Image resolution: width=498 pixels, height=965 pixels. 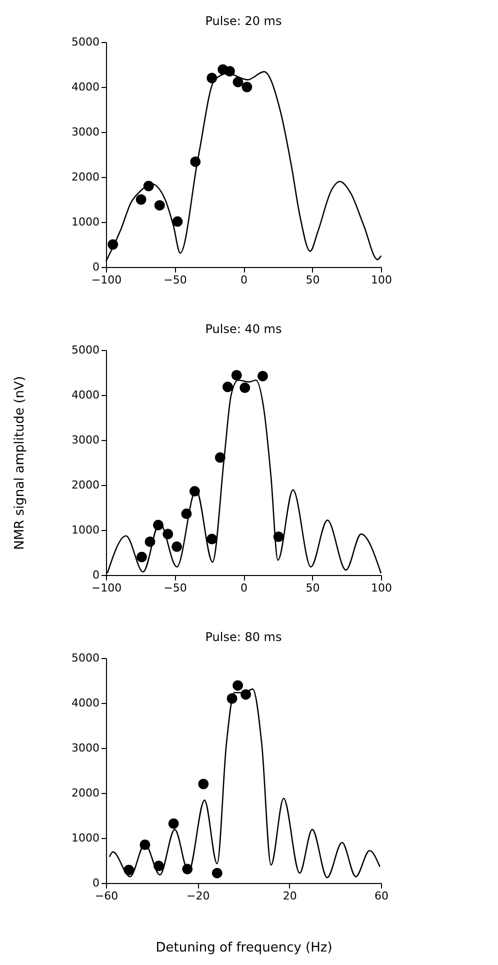 I want to click on x-tick-label: −60, so click(x=106, y=896).